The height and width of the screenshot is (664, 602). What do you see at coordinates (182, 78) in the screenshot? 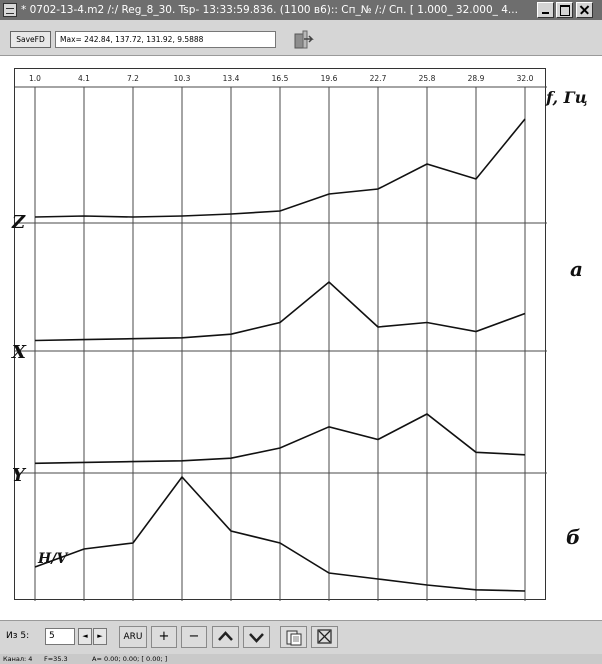
I see `frequency-tick-label: 10.3` at bounding box center [182, 78].